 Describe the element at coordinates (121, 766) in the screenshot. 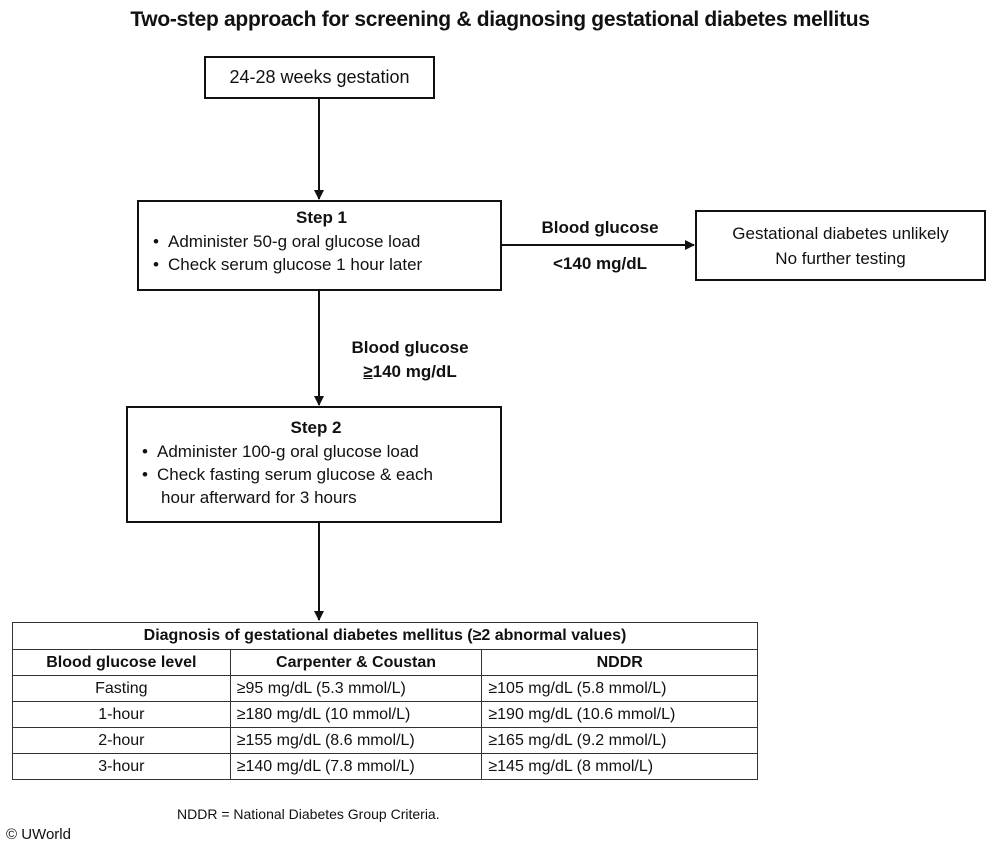

I see `table-cell: 3-hour` at that location.